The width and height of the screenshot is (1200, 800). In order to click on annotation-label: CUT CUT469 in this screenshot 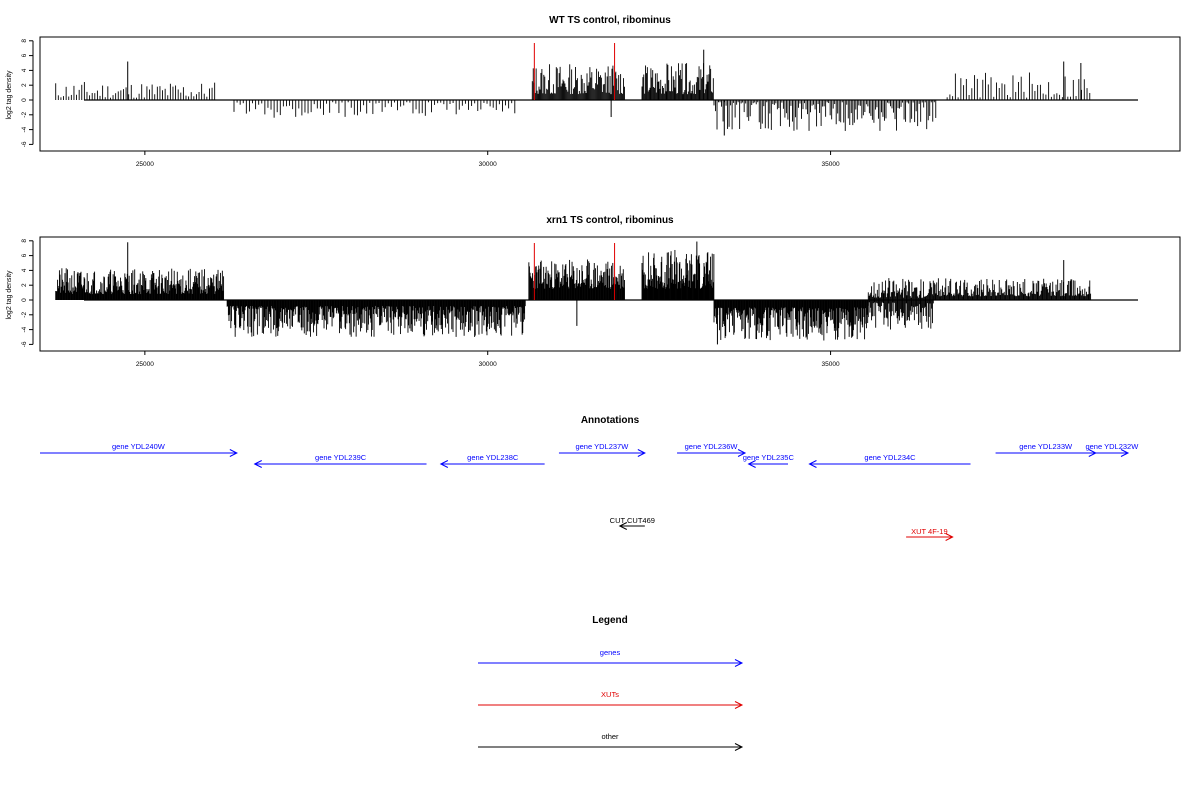, I will do `click(632, 520)`.